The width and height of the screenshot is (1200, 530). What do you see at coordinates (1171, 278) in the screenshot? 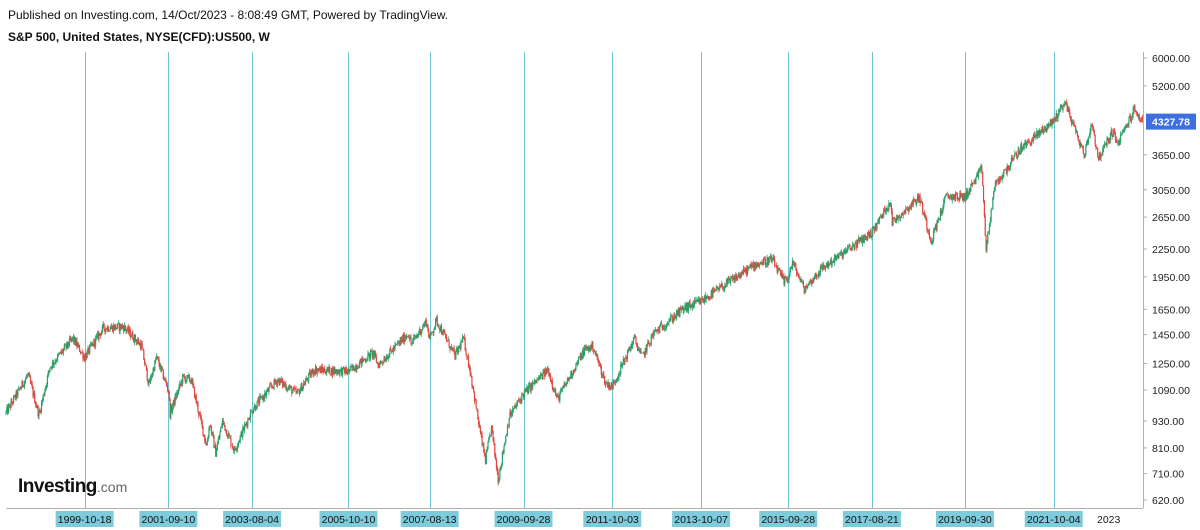
I see `y-tick-label: 1950.00` at bounding box center [1171, 278].